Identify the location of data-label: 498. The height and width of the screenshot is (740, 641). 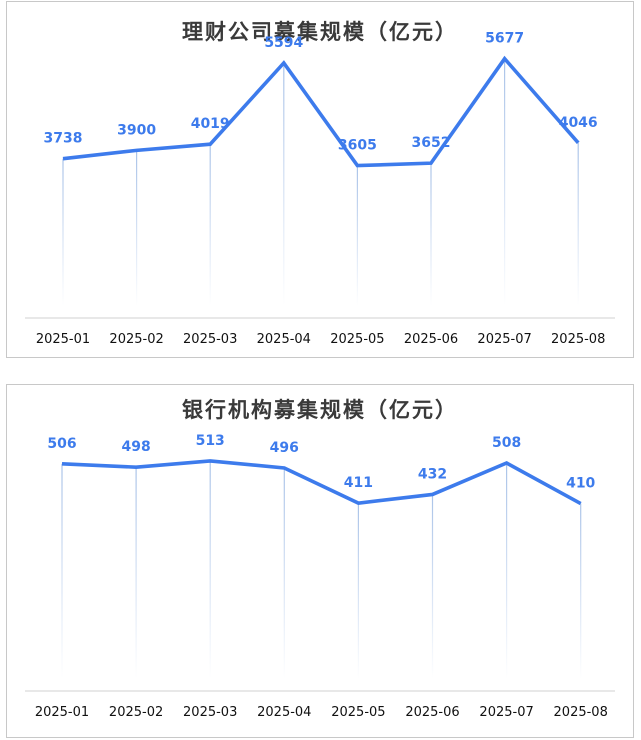
(135, 447).